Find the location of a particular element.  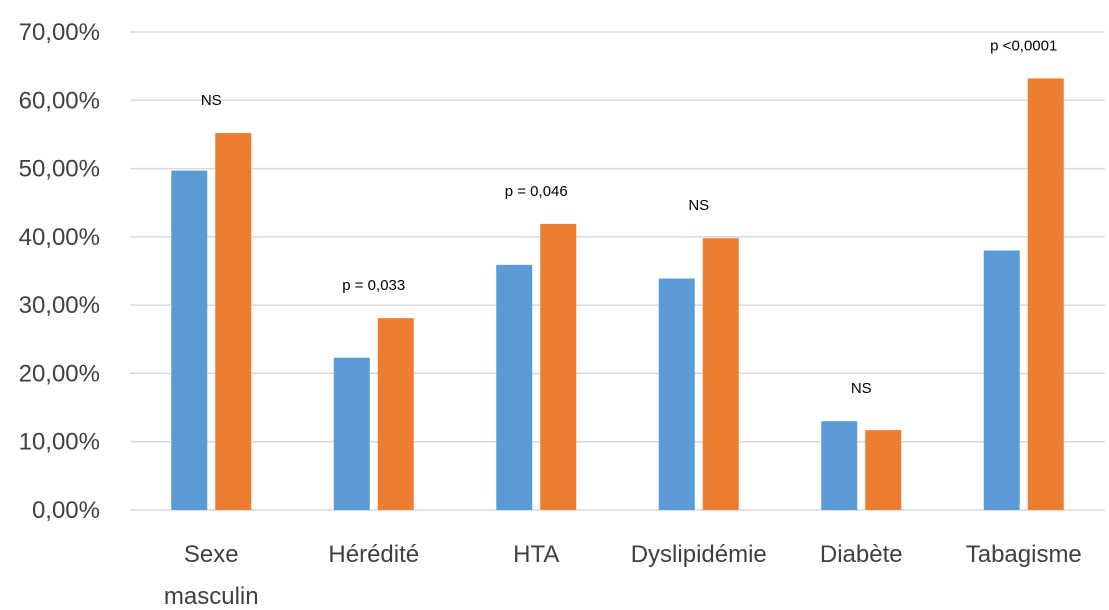

significance-label: p = 0,046 is located at coordinates (536, 191).